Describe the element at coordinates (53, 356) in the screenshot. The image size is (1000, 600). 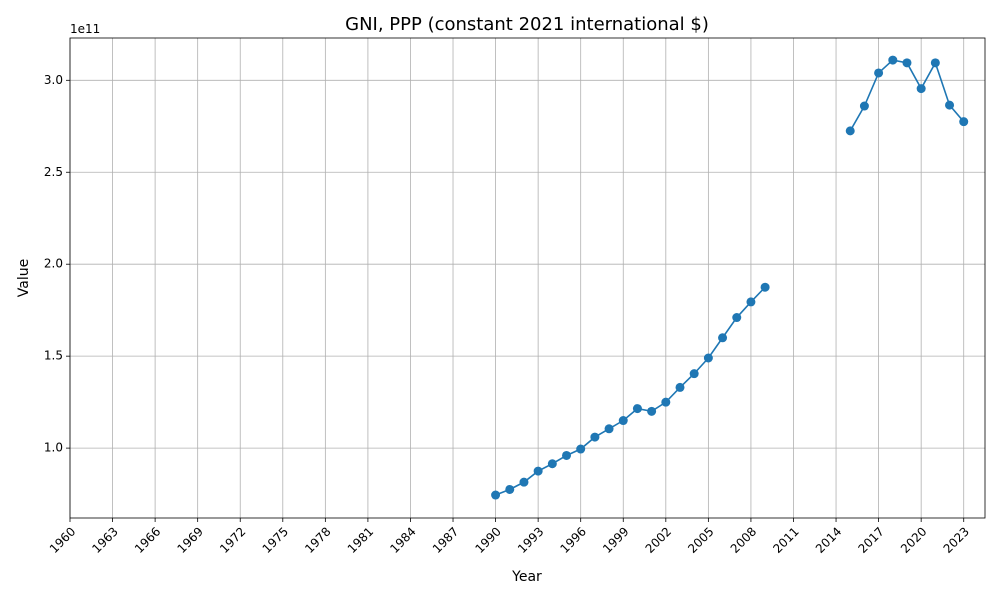
I see `y-tick-label: 1.5` at that location.